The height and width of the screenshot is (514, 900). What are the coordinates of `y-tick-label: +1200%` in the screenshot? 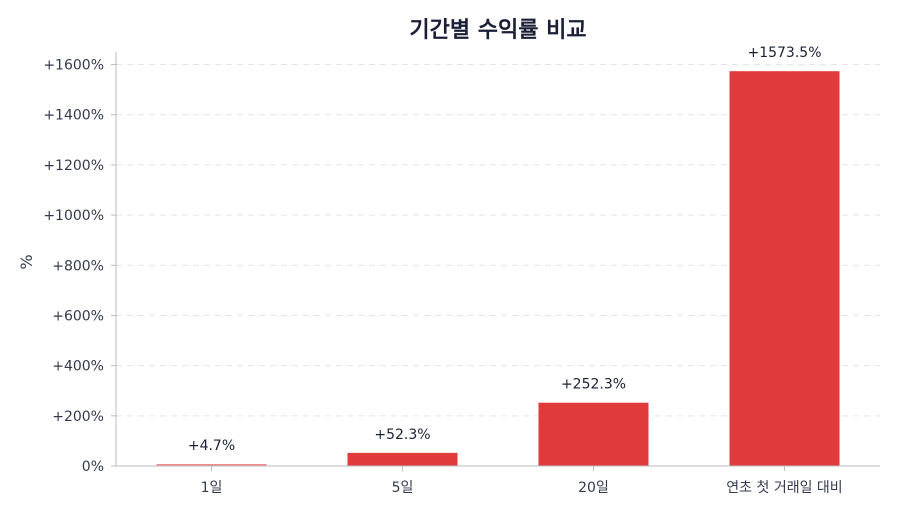 It's located at (73, 166).